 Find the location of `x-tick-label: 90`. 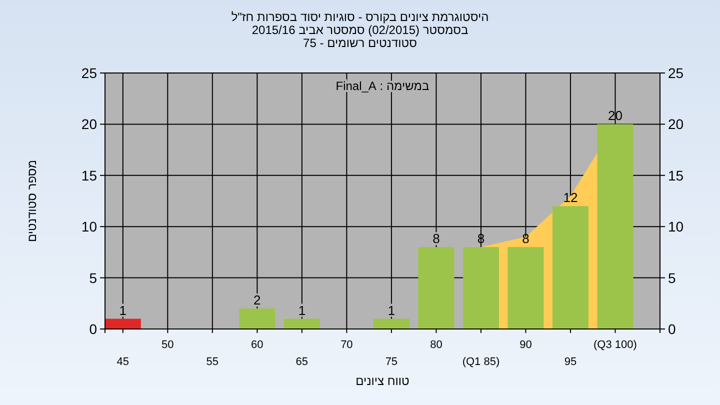

x-tick-label: 90 is located at coordinates (526, 345).